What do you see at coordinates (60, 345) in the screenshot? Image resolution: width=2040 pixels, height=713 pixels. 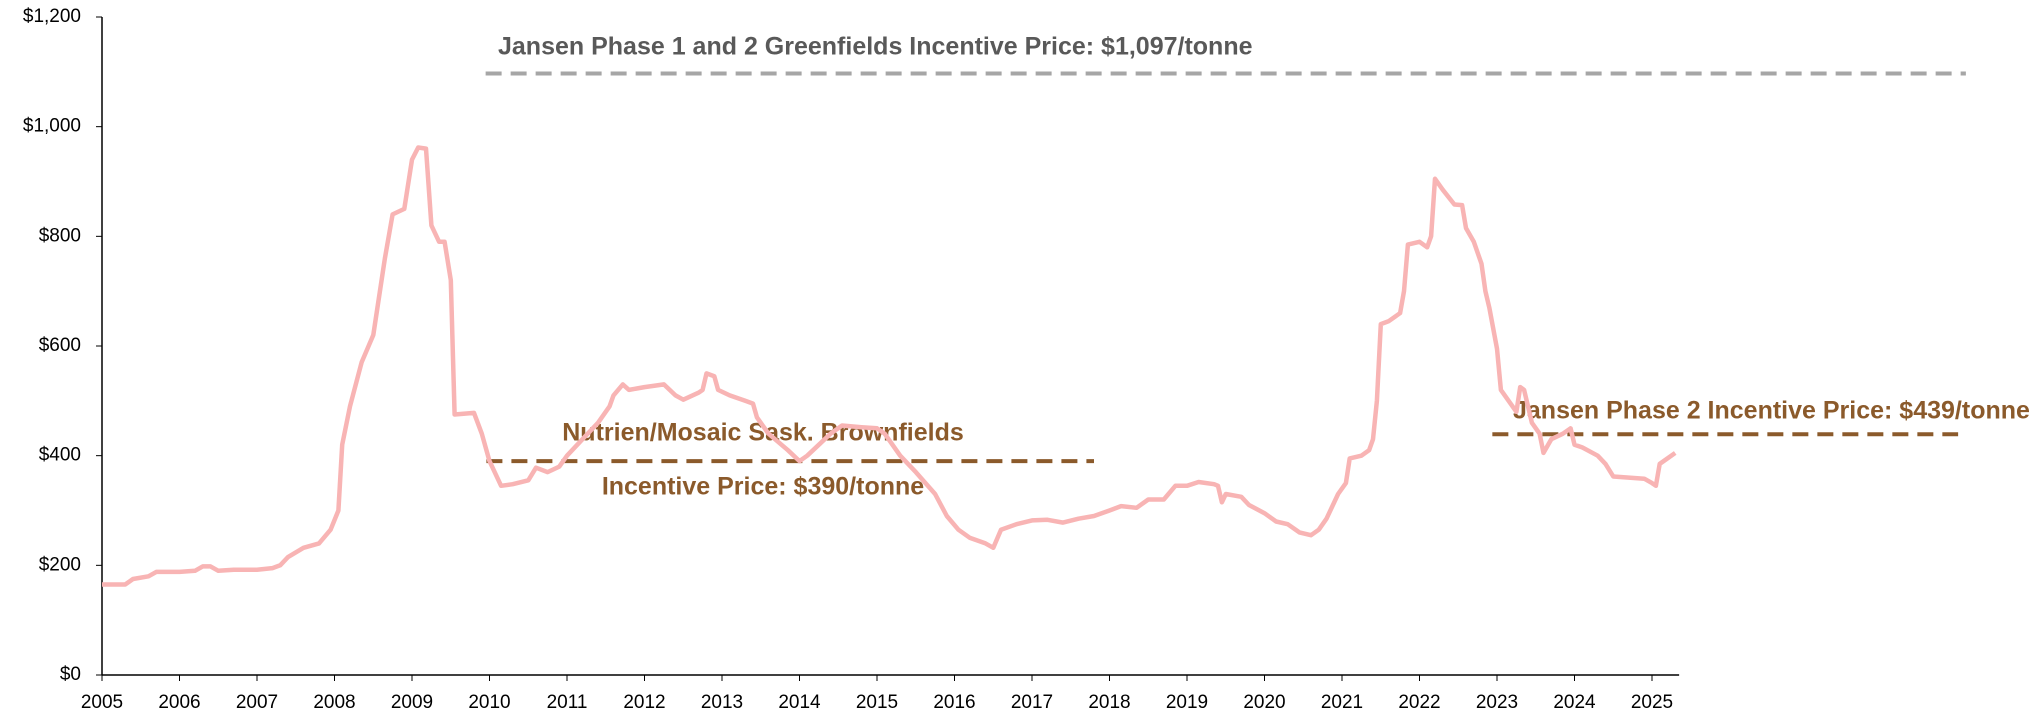 I see `y-tick-label: $600` at bounding box center [60, 345].